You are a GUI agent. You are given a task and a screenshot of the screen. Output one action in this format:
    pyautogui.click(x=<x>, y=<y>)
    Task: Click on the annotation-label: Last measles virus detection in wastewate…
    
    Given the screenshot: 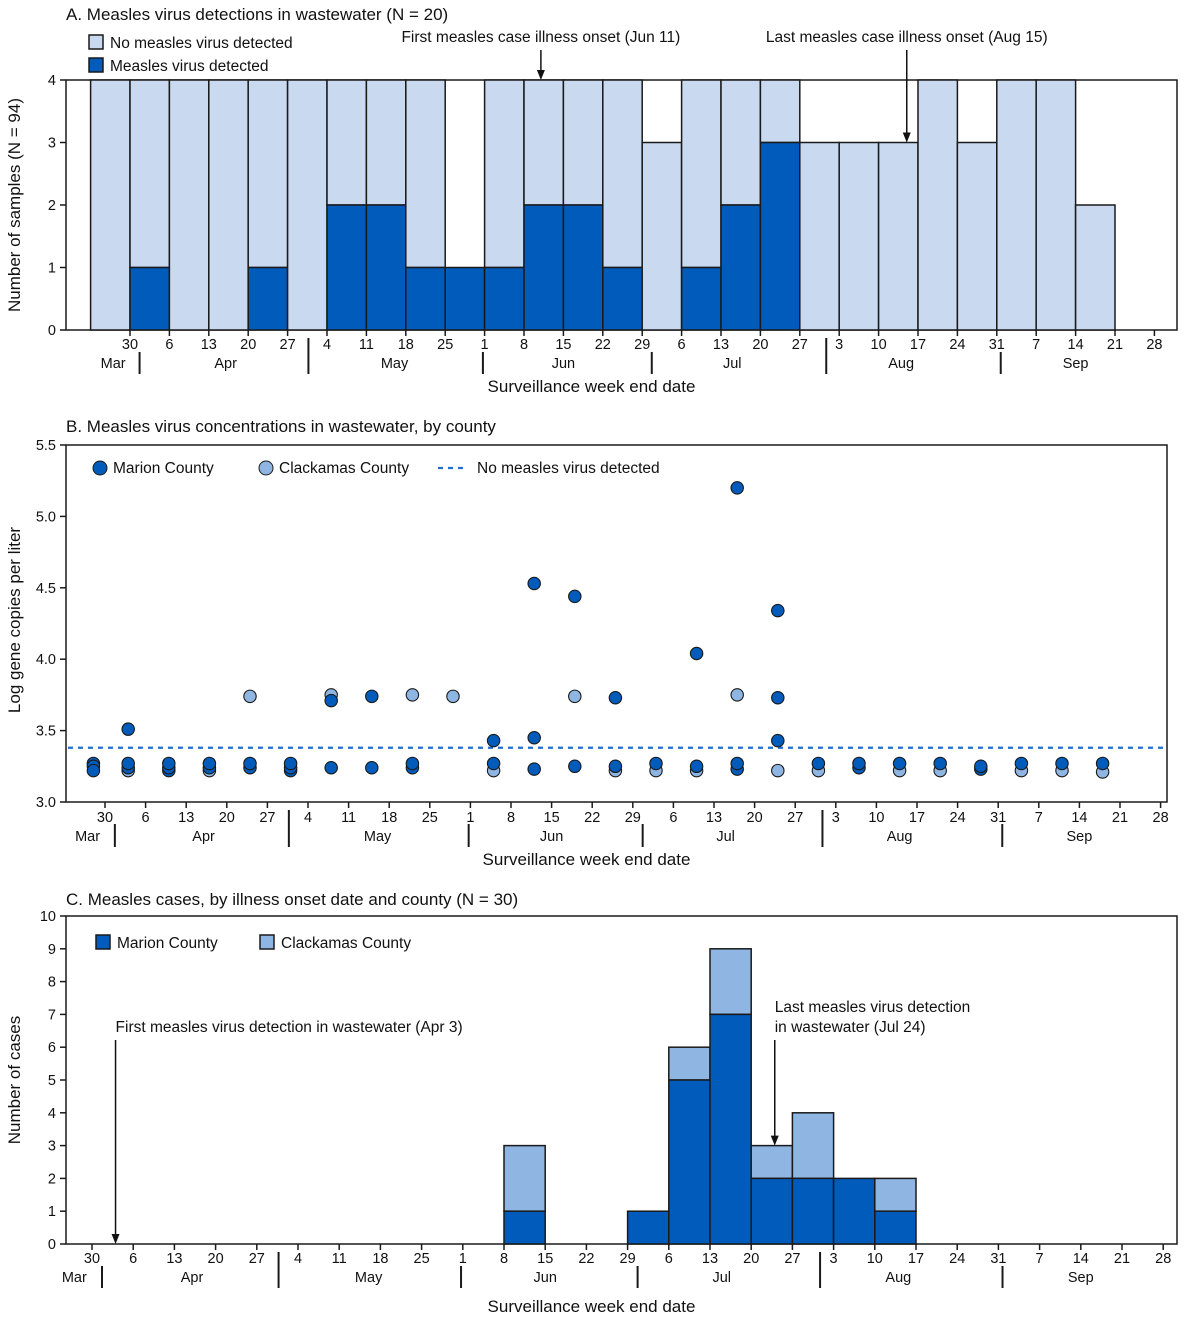 What is the action you would take?
    pyautogui.click(x=873, y=1017)
    